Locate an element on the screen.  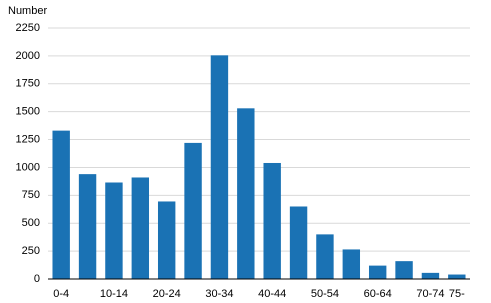
x-tick-label: 10-14 is located at coordinates (114, 294).